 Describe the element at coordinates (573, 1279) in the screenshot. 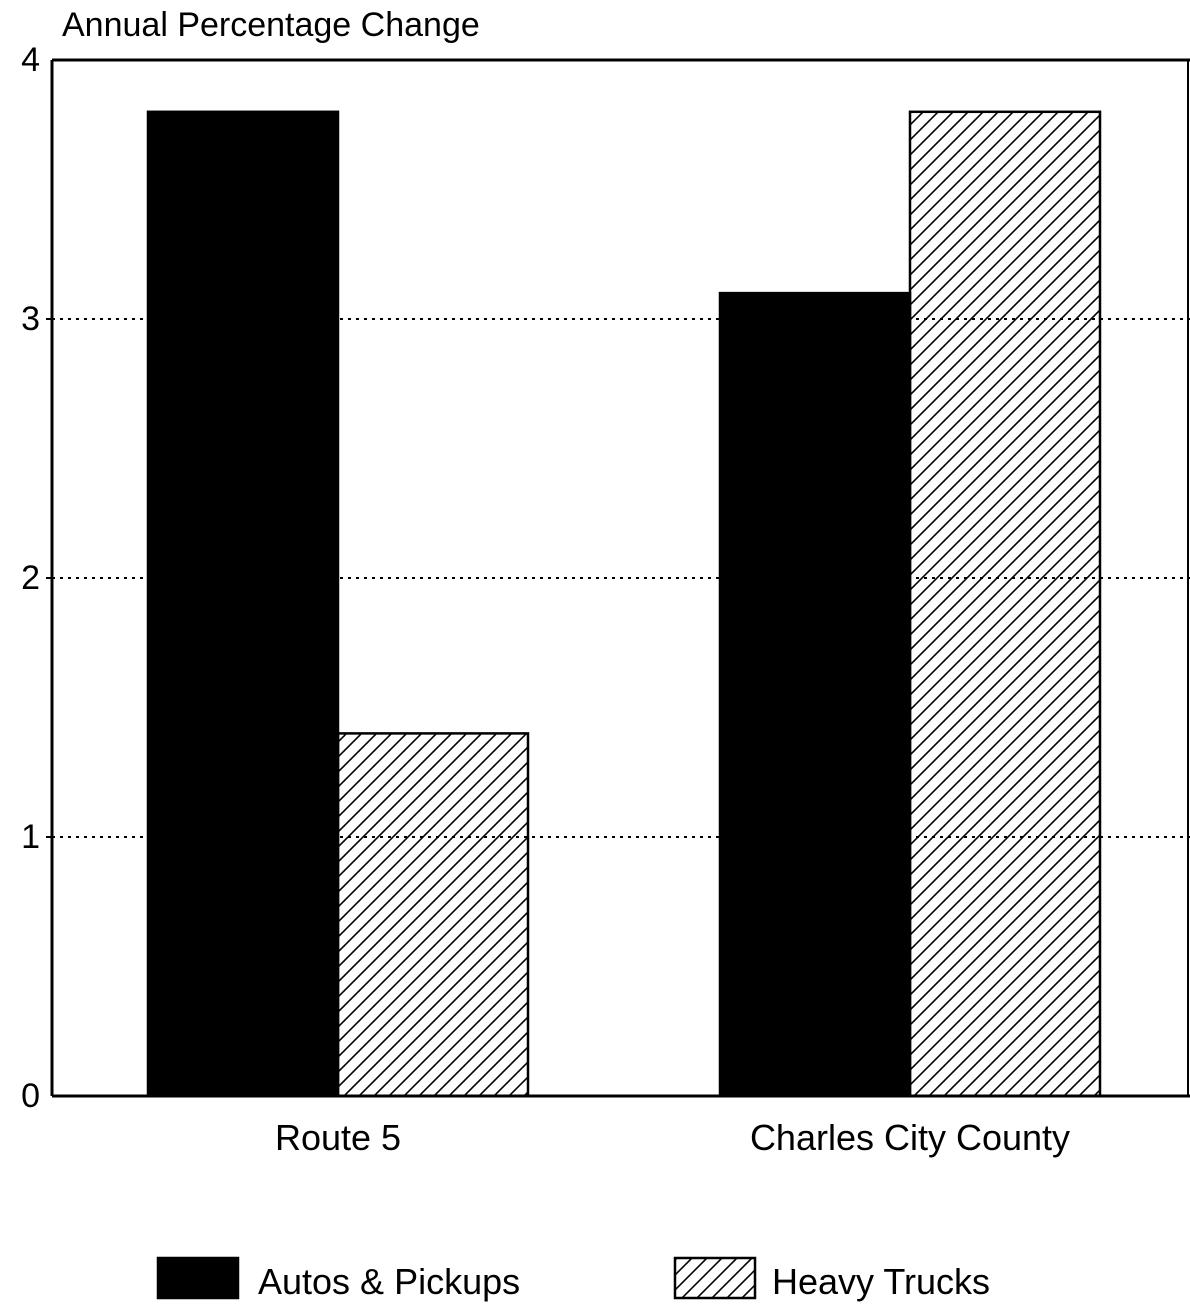

I see `legend: Autos & Pickups Heavy Trucks` at that location.